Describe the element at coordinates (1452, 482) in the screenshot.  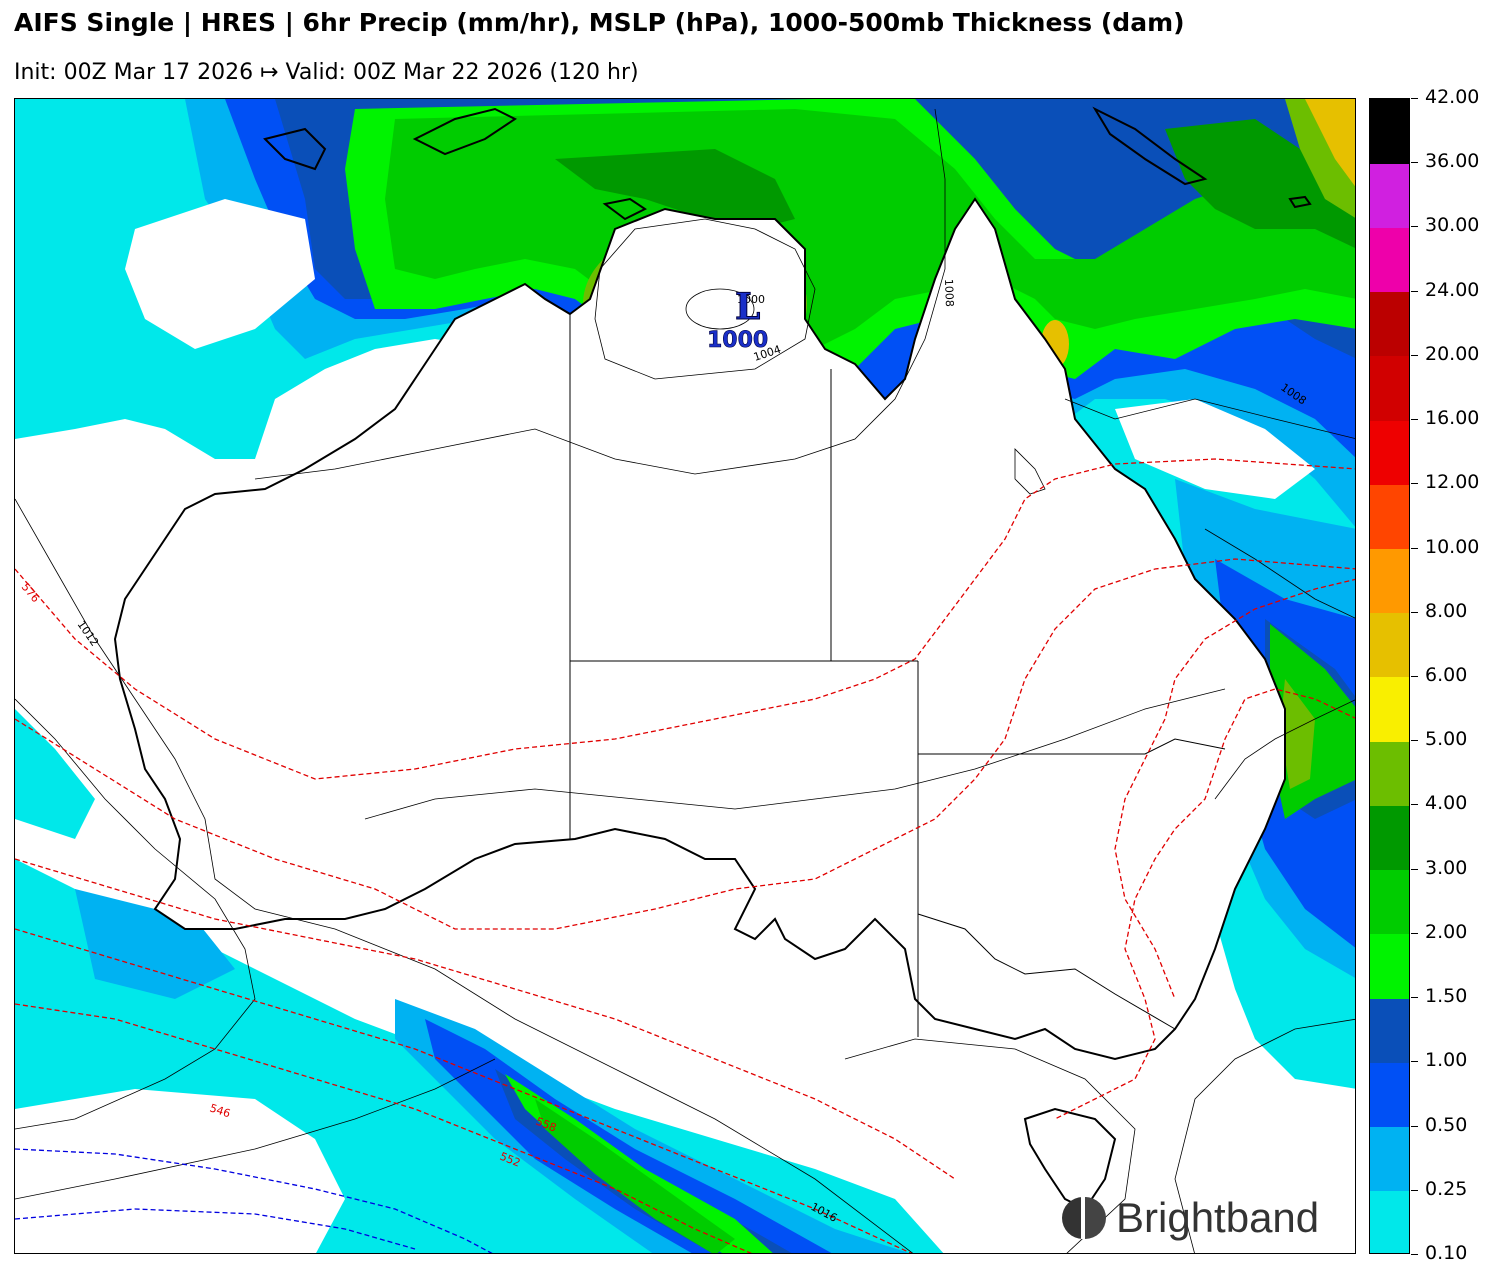
I see `colorbar-tick-label: 12.00` at that location.